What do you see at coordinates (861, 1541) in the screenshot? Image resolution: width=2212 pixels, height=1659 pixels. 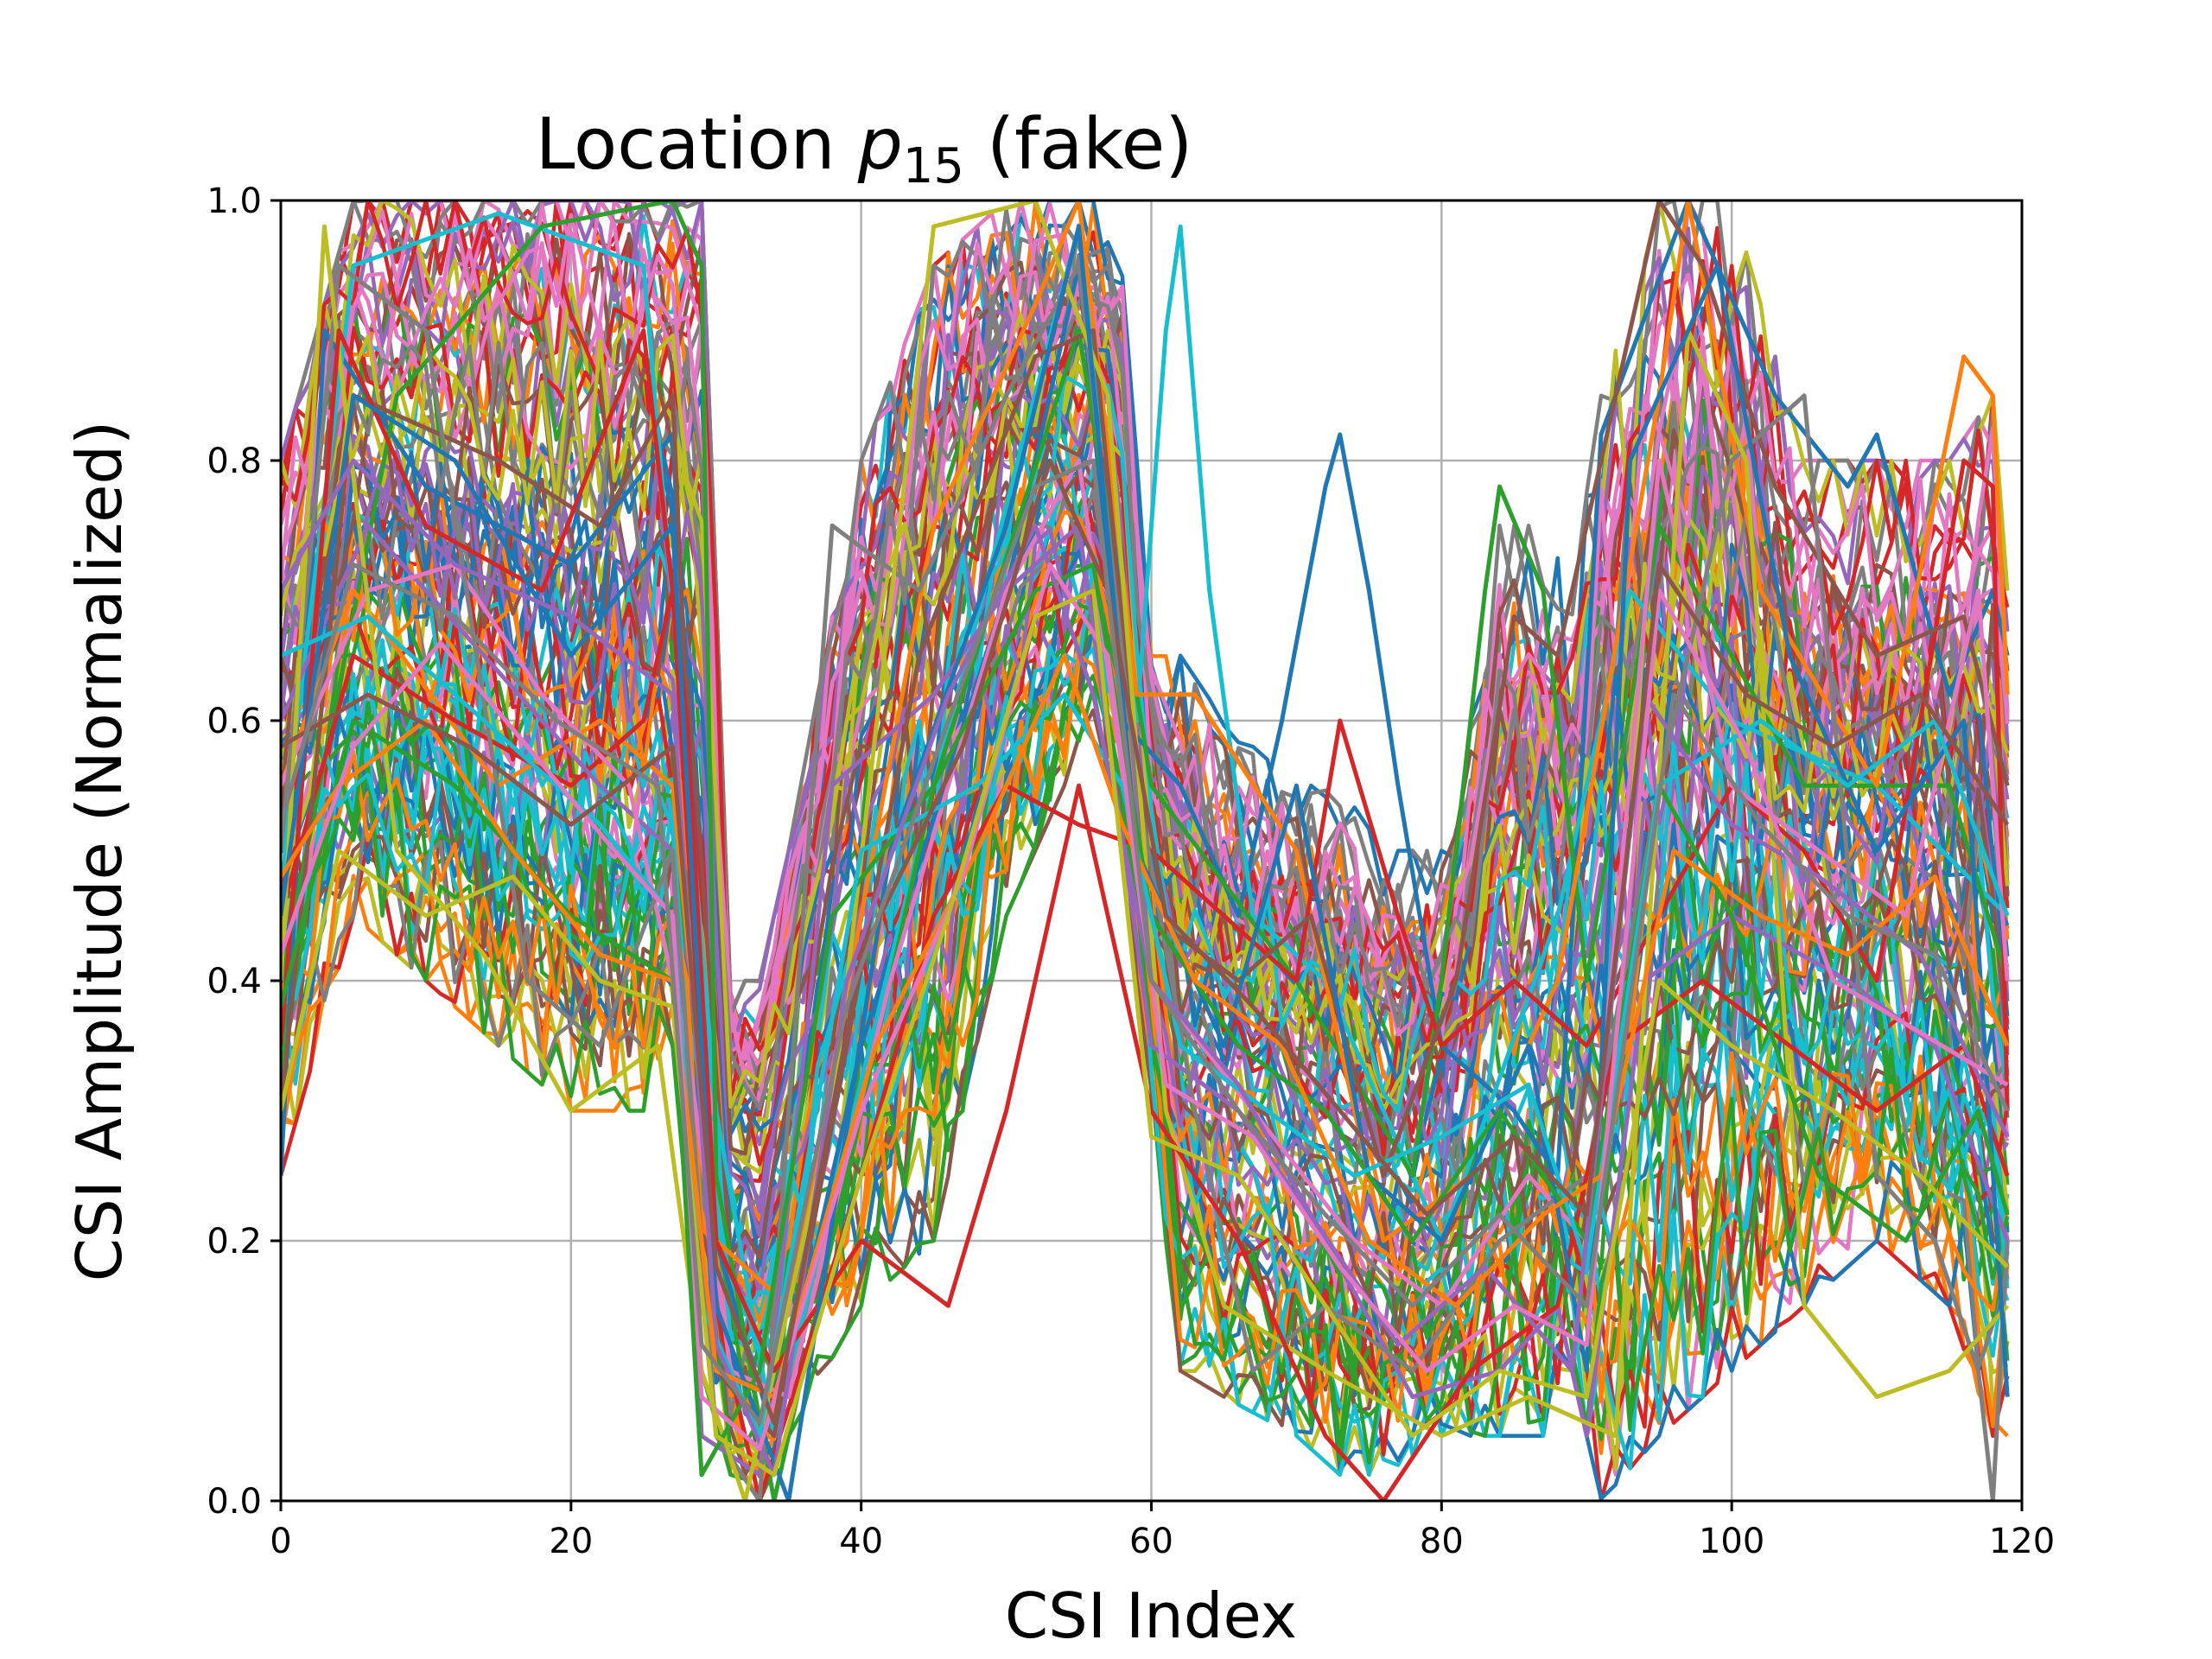 I see `x-tick-label: 40` at bounding box center [861, 1541].